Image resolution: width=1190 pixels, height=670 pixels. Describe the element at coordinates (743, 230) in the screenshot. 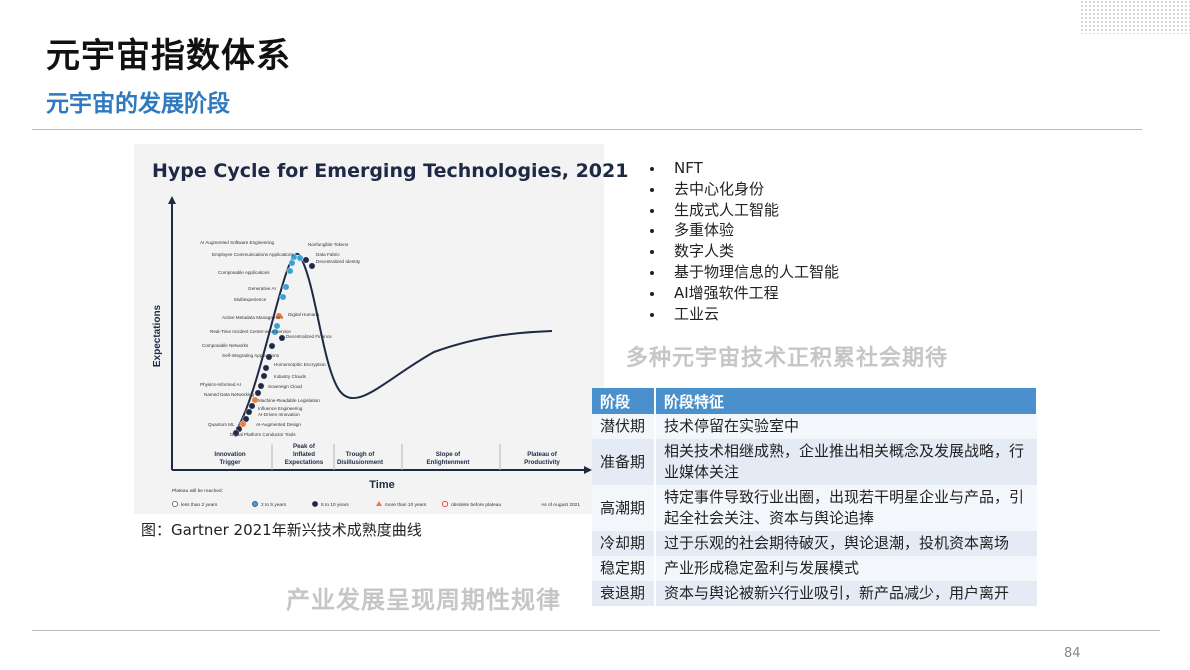

I see `bullet-item: 多重体验` at that location.